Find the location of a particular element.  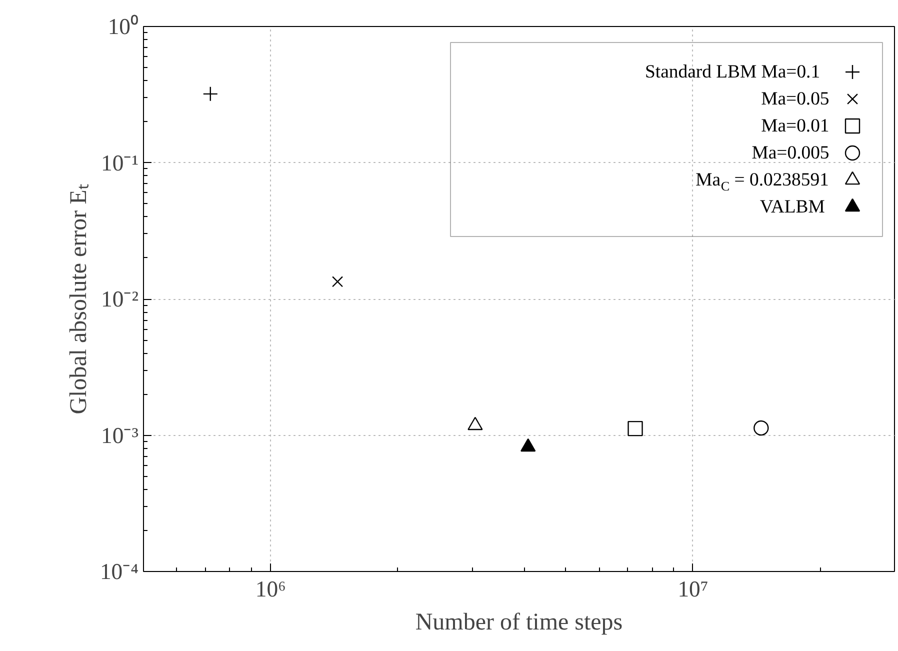

x-tick-label: 10⁷ is located at coordinates (693, 589).